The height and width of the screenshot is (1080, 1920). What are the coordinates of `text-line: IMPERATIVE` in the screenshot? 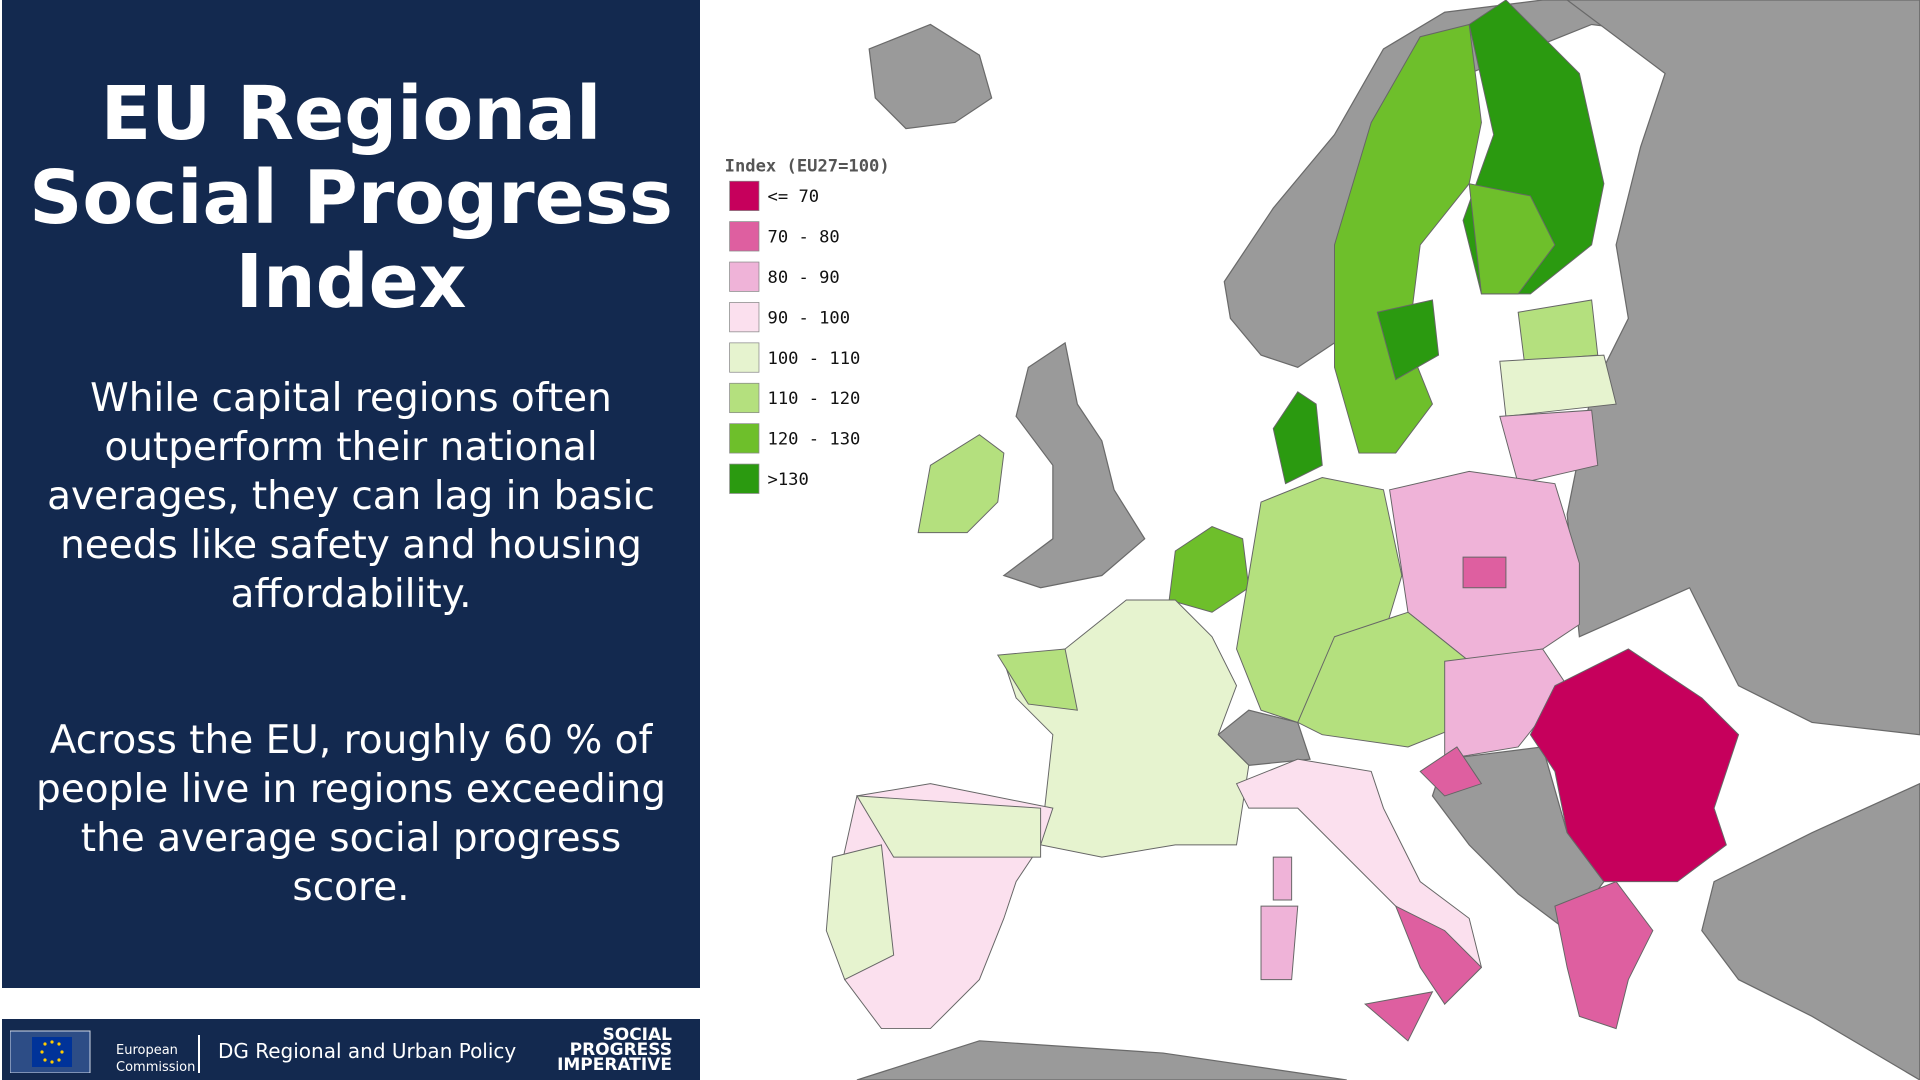 It's located at (614, 1065).